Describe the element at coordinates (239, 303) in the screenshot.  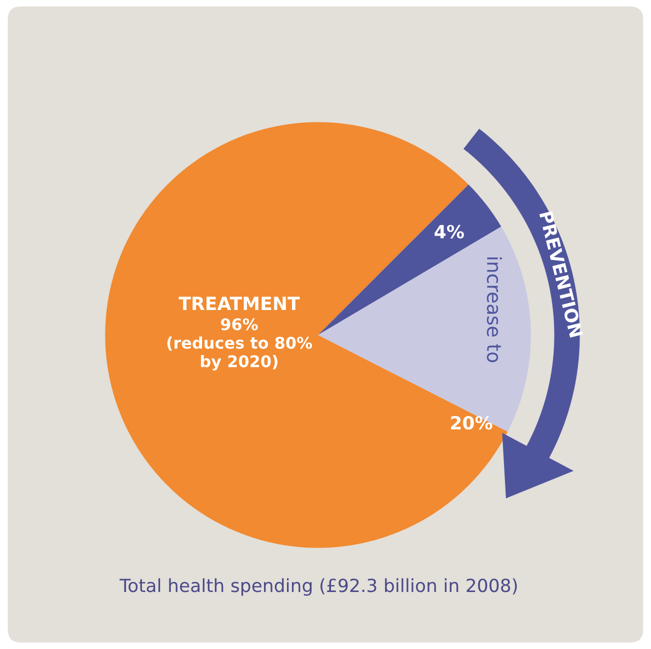
I see `slice-label: TREATMENT` at that location.